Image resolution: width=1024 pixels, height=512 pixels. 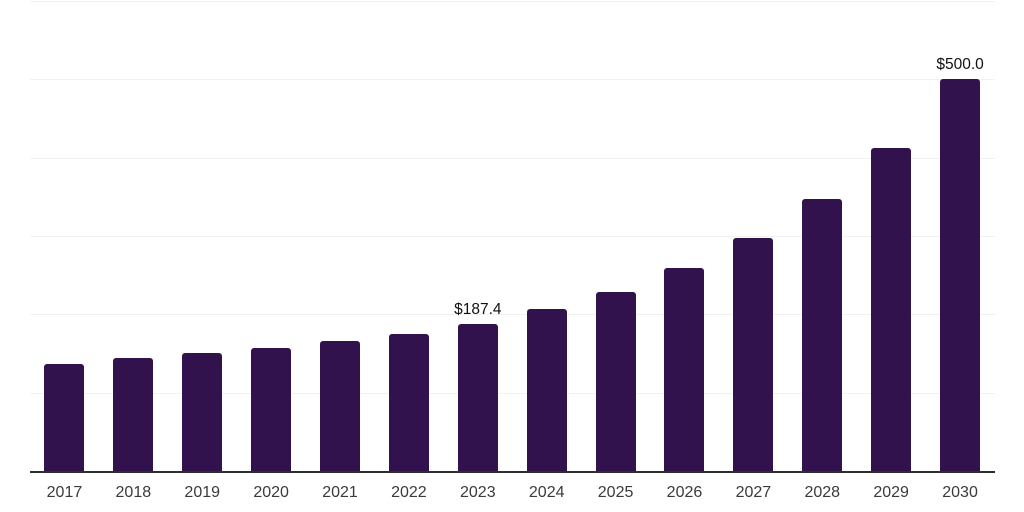 I want to click on x-axis-label-2018: 2018, so click(x=133, y=492).